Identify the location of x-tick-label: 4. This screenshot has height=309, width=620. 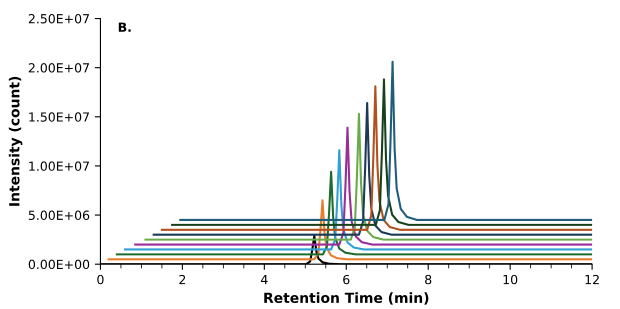
(264, 279).